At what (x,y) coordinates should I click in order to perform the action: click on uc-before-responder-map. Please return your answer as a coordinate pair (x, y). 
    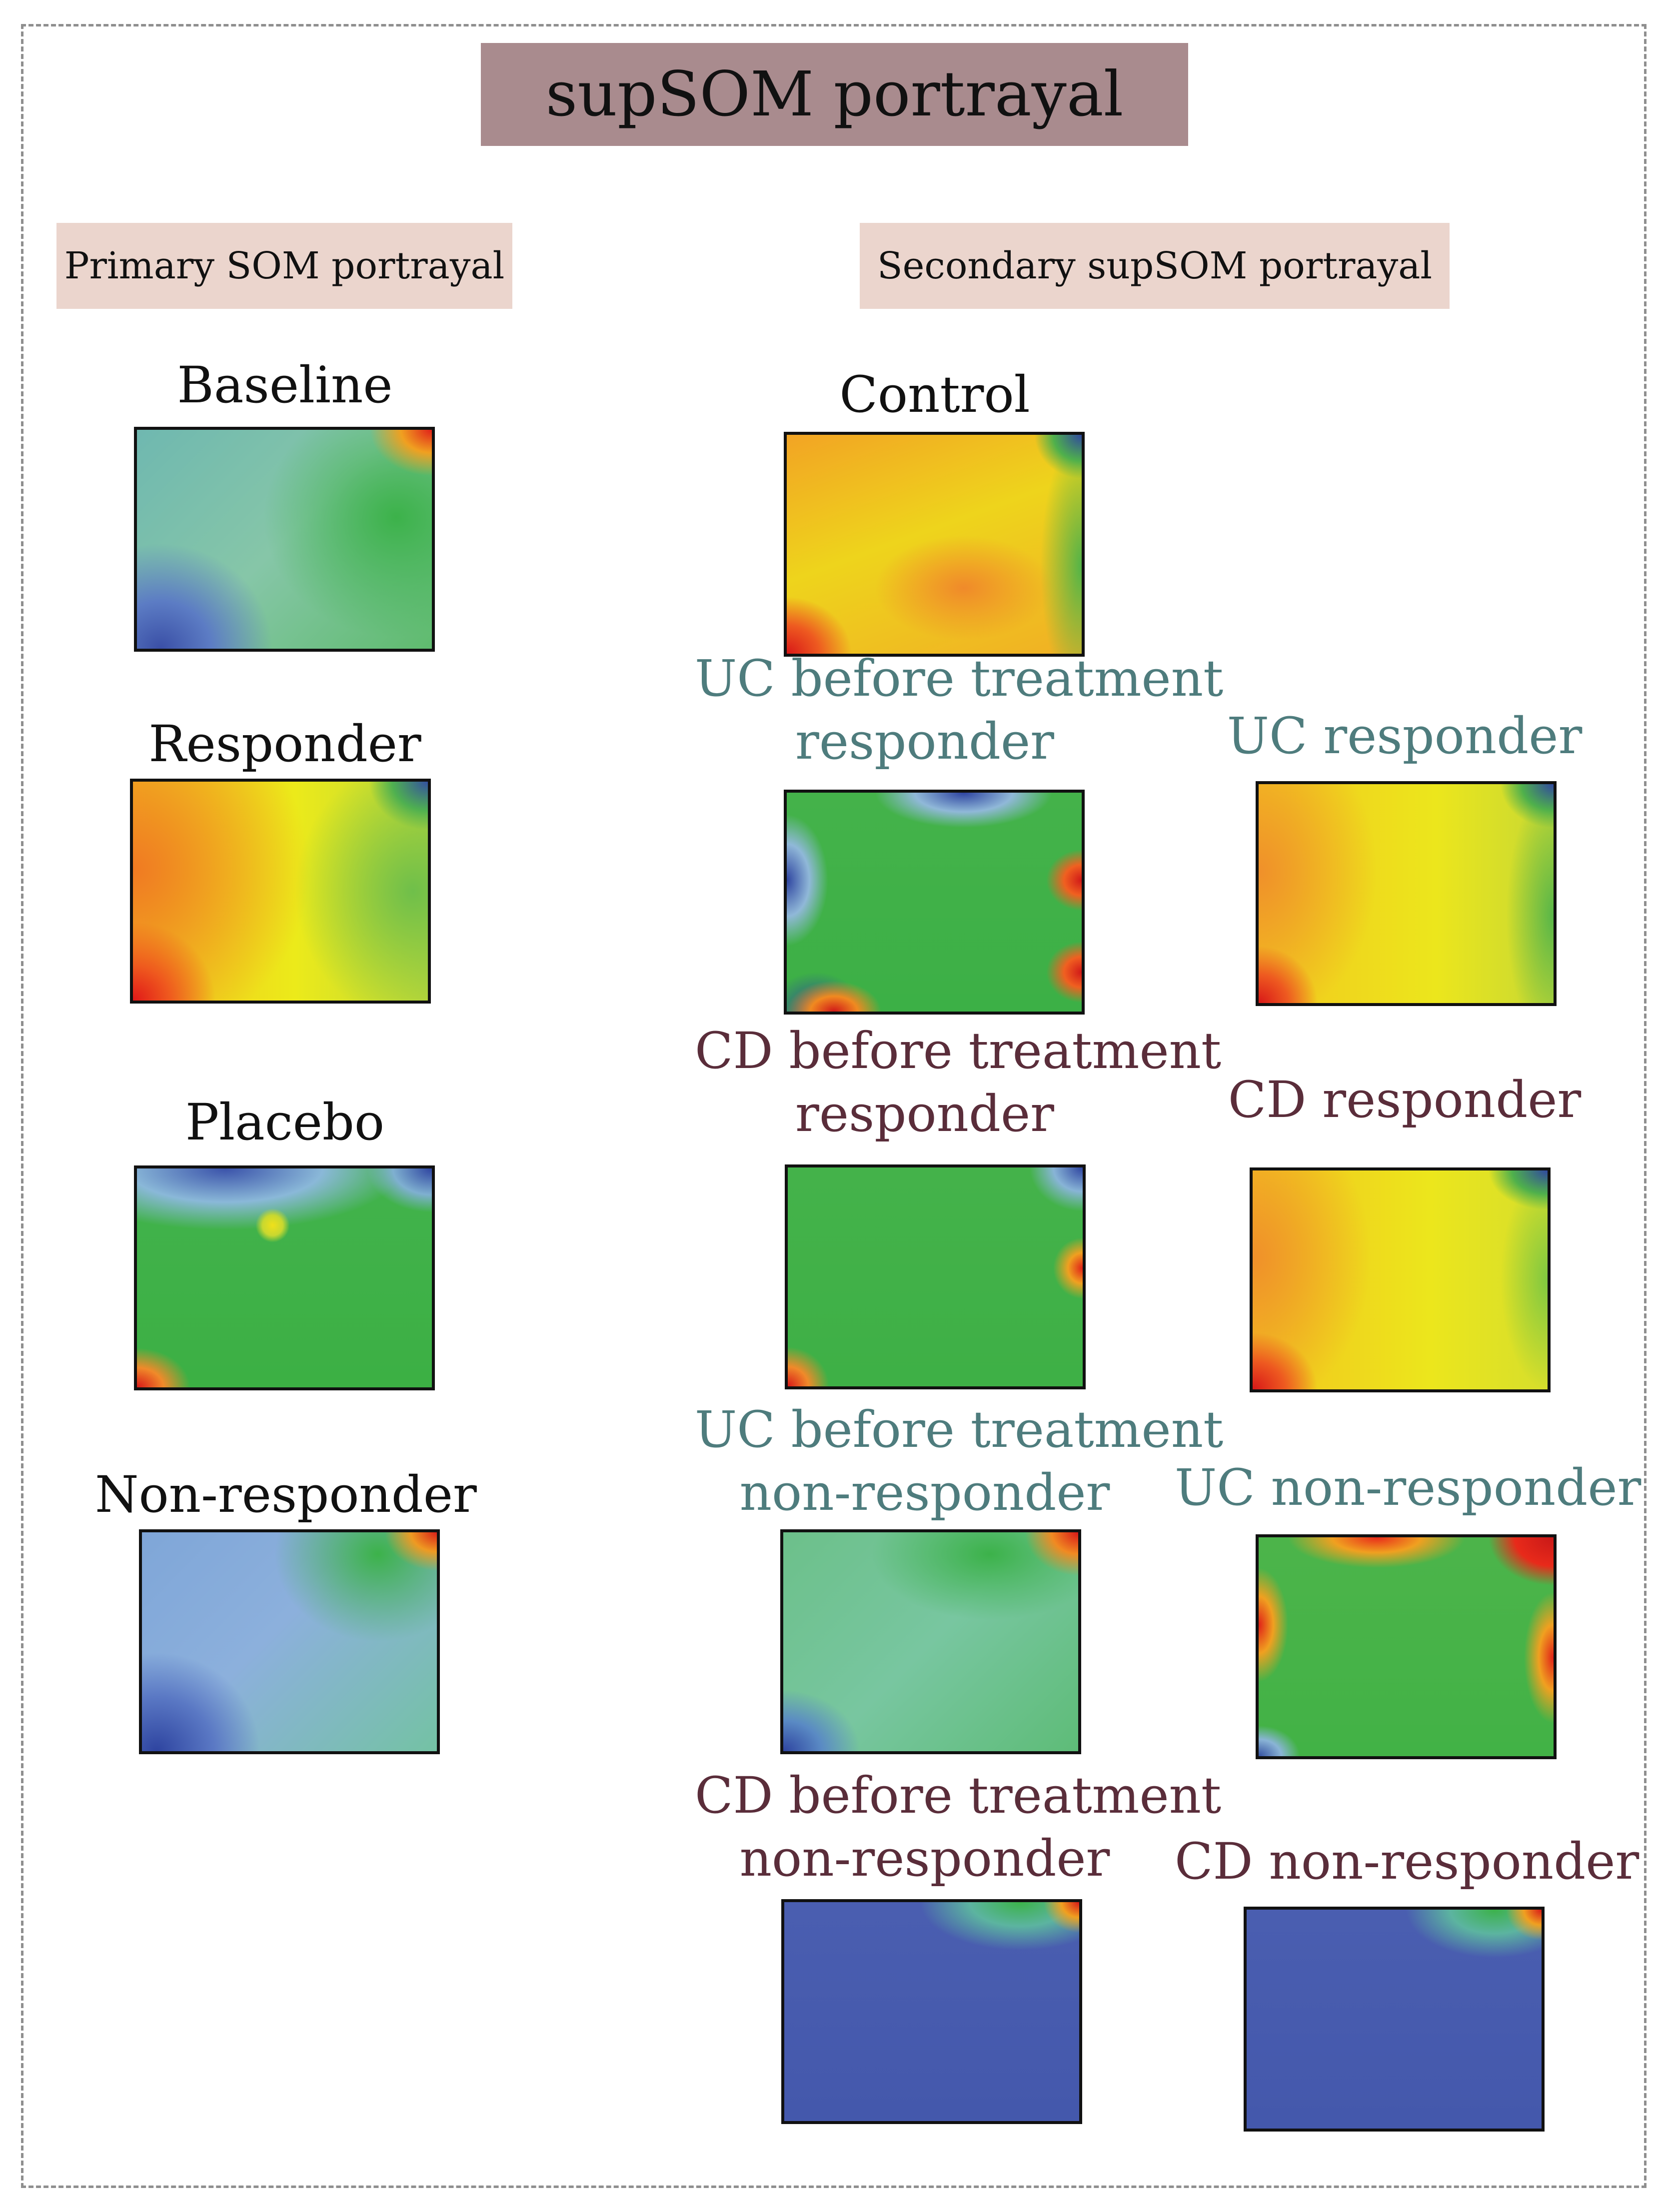
    Looking at the image, I should click on (934, 902).